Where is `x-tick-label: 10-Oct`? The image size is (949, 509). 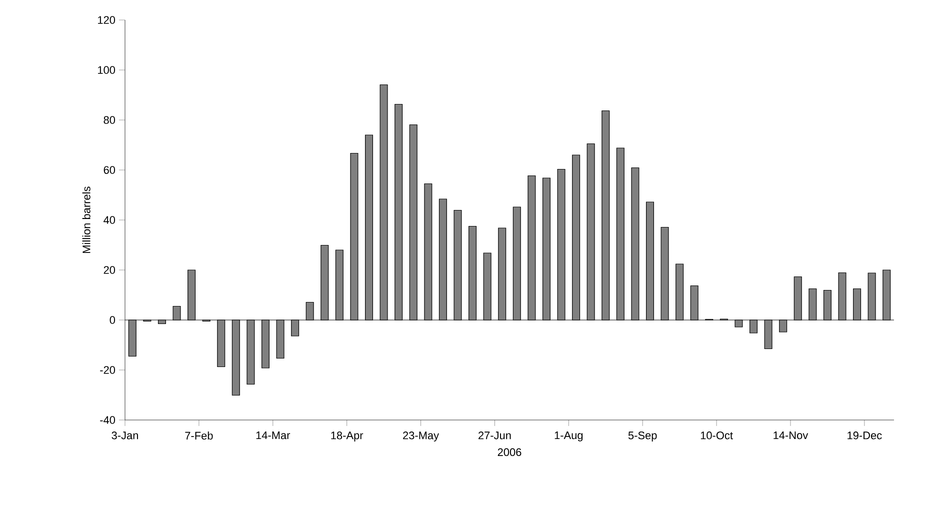
x-tick-label: 10-Oct is located at coordinates (716, 436).